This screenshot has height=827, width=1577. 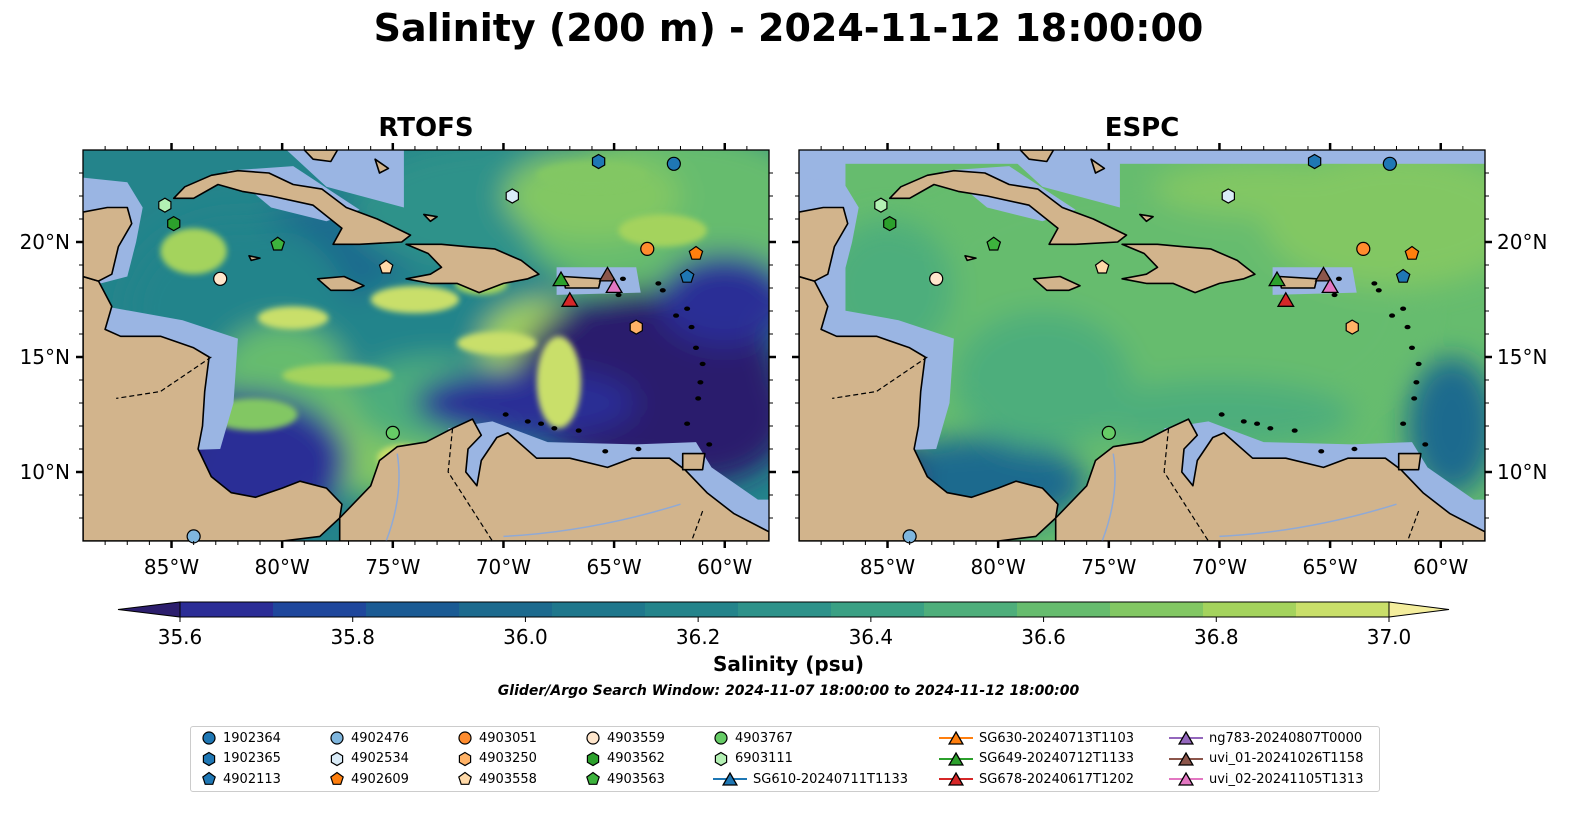 I want to click on legend-item: SG630-20240713T1103, so click(x=1036, y=738).